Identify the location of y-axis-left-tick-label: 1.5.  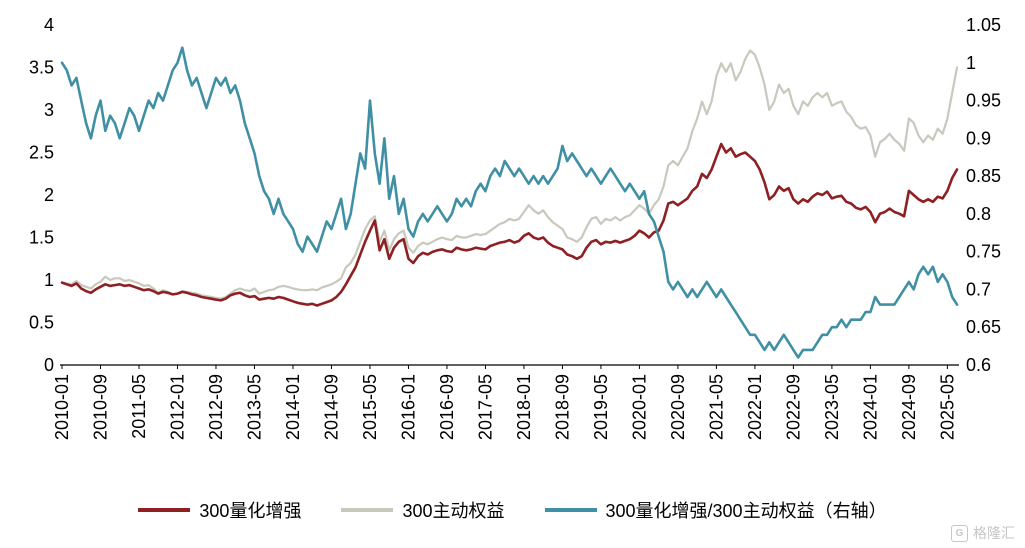
(41, 238).